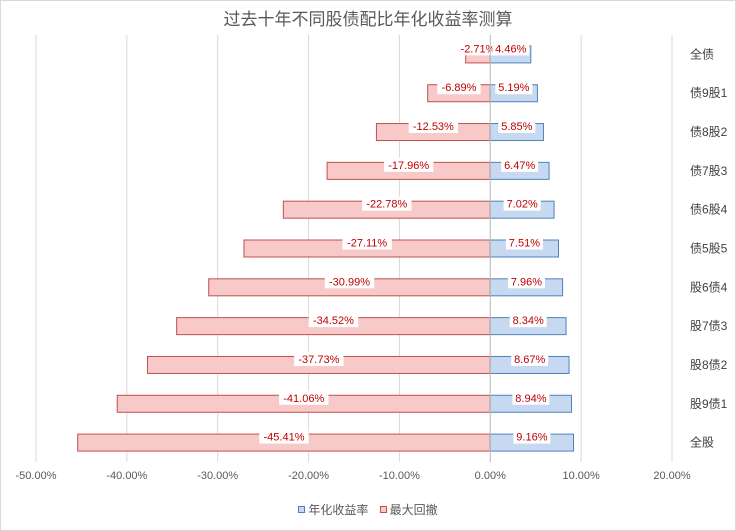 The height and width of the screenshot is (531, 736). What do you see at coordinates (581, 476) in the screenshot?
I see `x-tick-label: 10.00%` at bounding box center [581, 476].